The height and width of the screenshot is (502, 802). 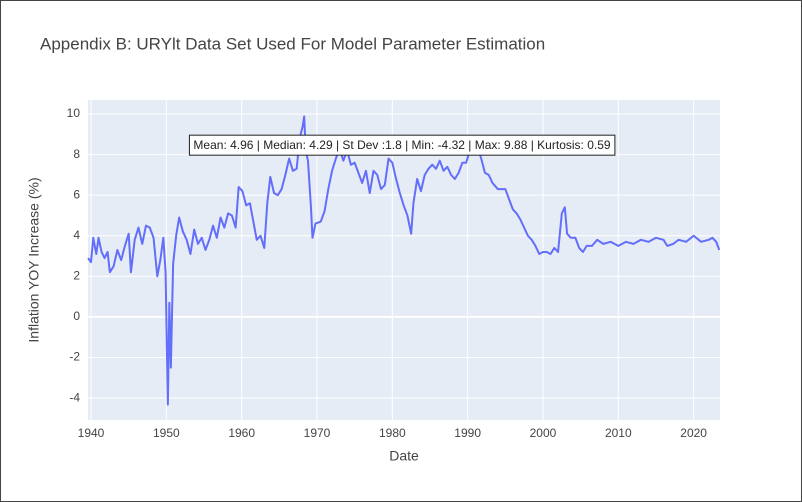 What do you see at coordinates (618, 433) in the screenshot?
I see `x-tick-label: 2010` at bounding box center [618, 433].